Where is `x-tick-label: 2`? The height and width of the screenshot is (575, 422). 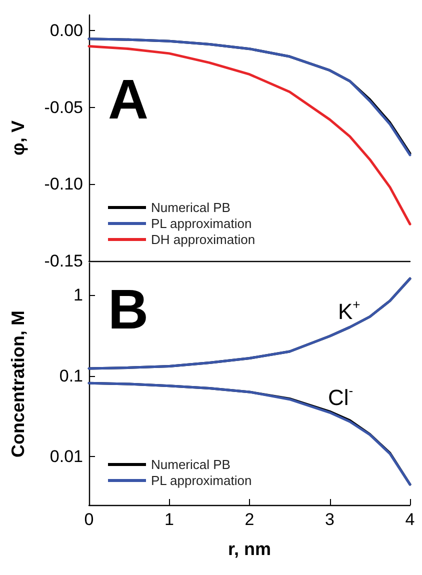 x-tick-label: 2 is located at coordinates (249, 519).